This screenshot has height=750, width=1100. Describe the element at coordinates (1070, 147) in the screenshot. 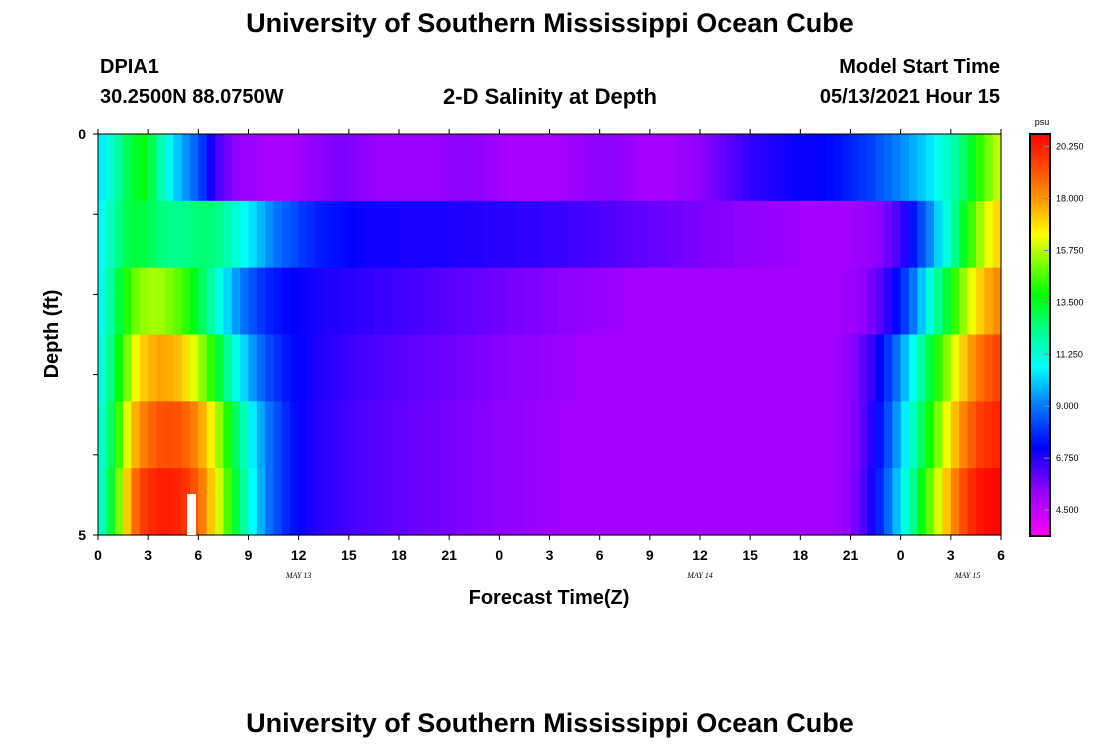

I see `colorbar-tick-label: 20.250` at that location.